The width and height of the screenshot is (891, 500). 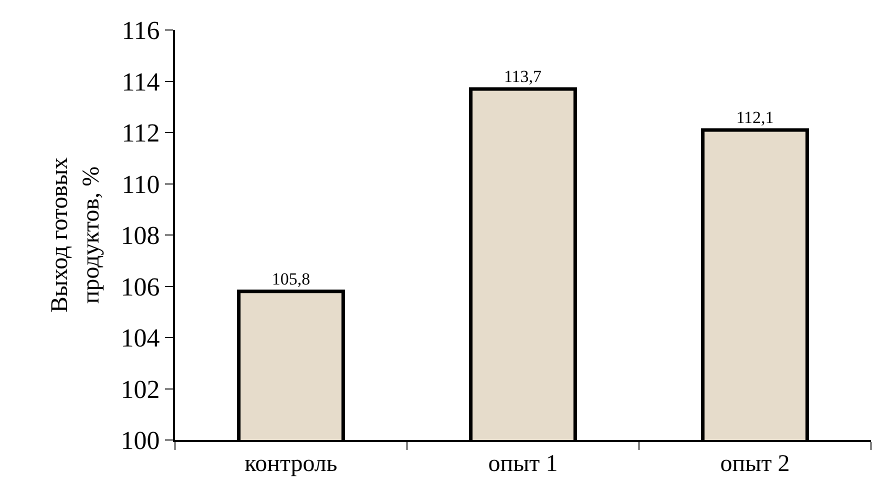 What do you see at coordinates (140, 235) in the screenshot?
I see `y-tick-label: 108` at bounding box center [140, 235].